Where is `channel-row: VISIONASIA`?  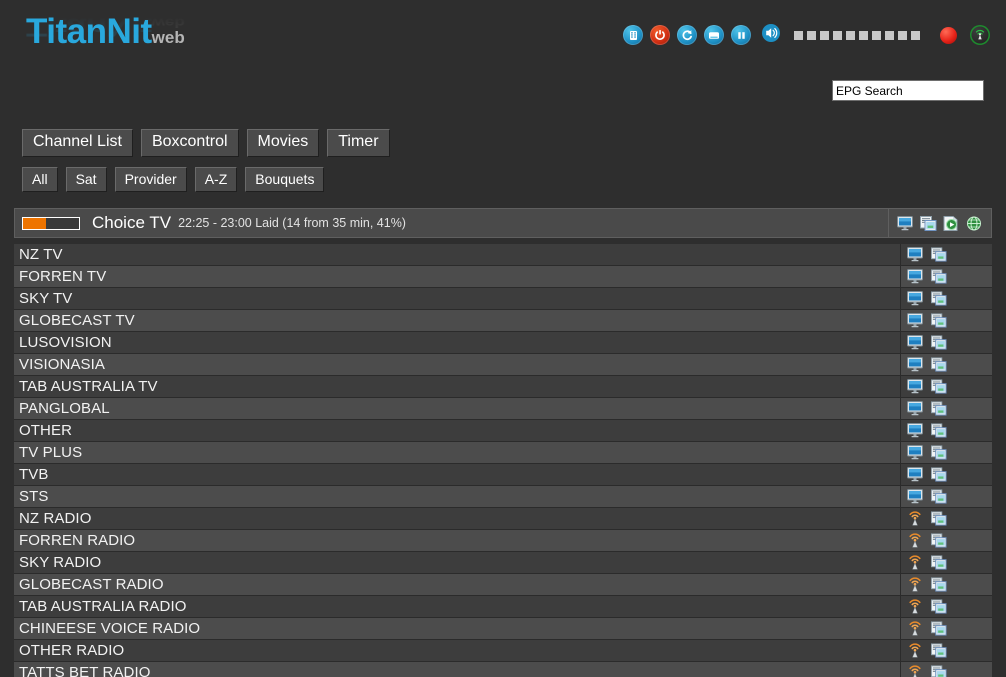 channel-row: VISIONASIA is located at coordinates (503, 365).